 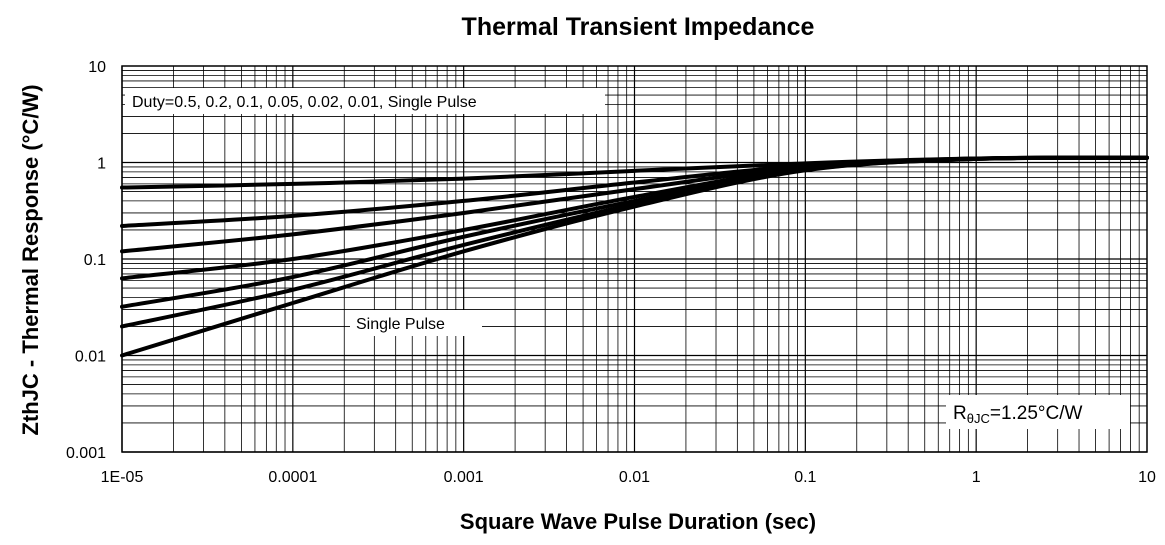 I want to click on y-tick-label: 0.001, so click(x=86, y=453).